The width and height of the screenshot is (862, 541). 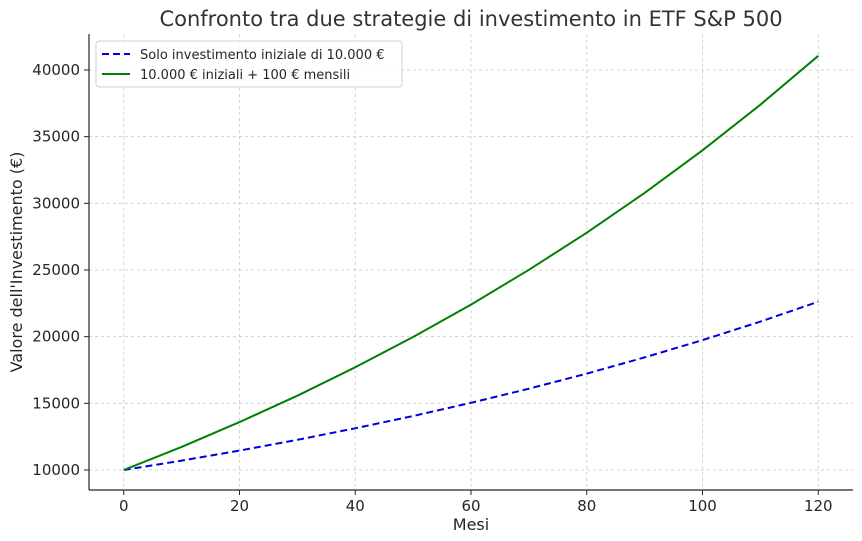 What do you see at coordinates (245, 75) in the screenshot?
I see `legend-label-monthly: 10.000 € iniziali + 100 € mensili` at bounding box center [245, 75].